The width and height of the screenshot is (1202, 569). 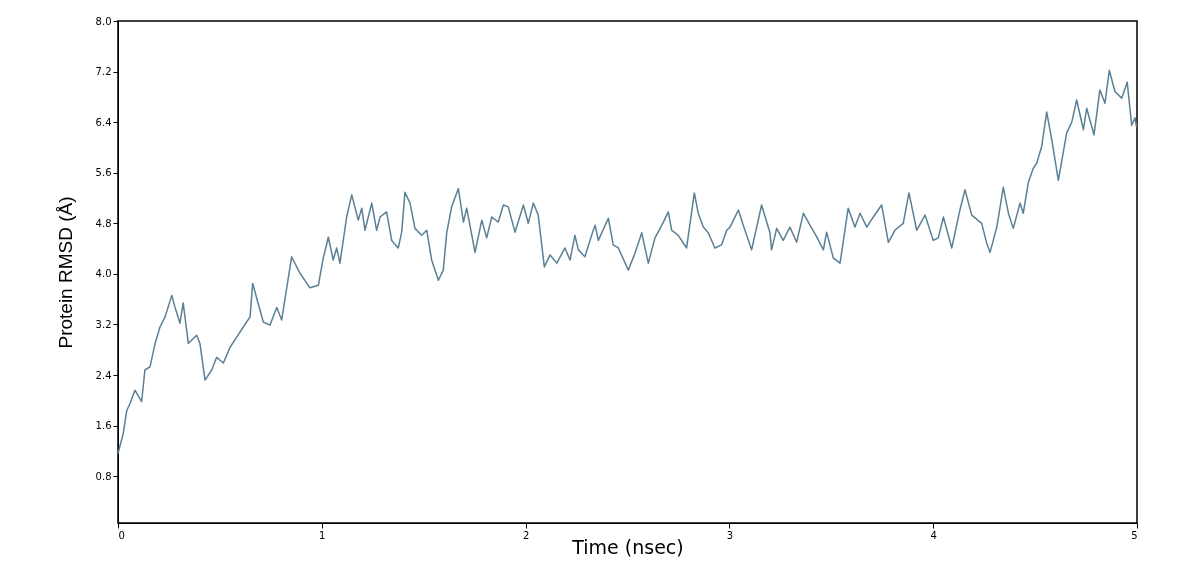 I want to click on y-axis-title: Protein RMSD (Å), so click(x=65, y=272).